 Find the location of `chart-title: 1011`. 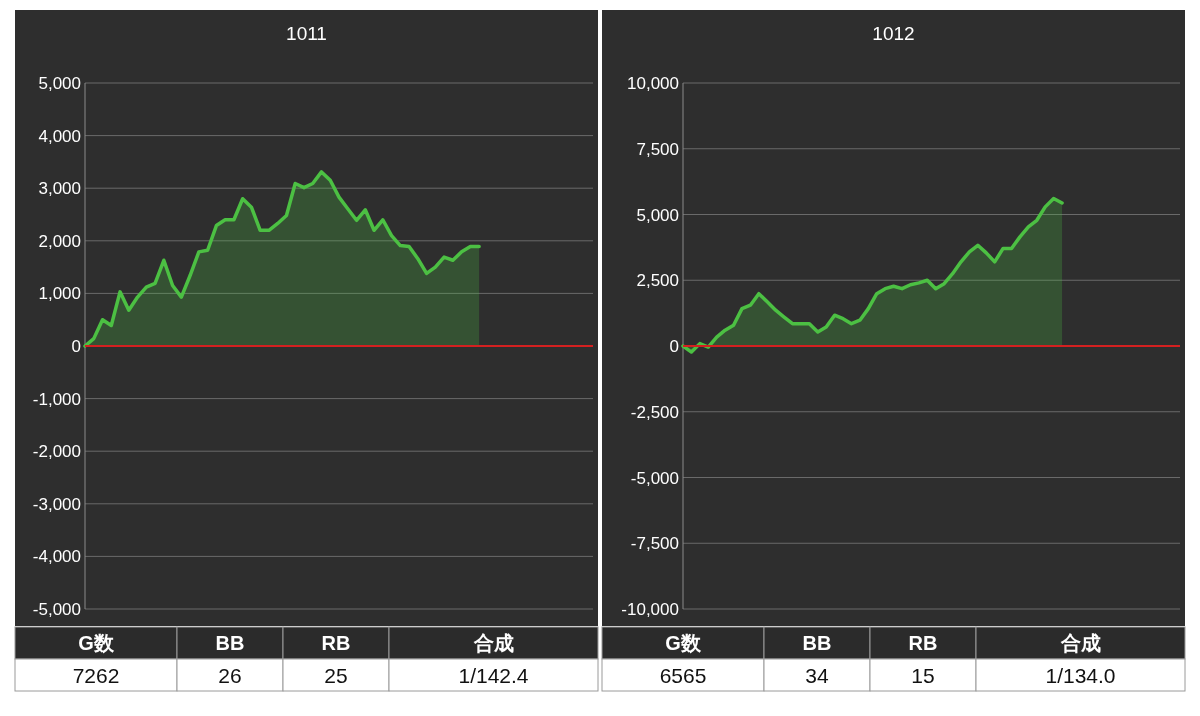

chart-title: 1011 is located at coordinates (306, 33).